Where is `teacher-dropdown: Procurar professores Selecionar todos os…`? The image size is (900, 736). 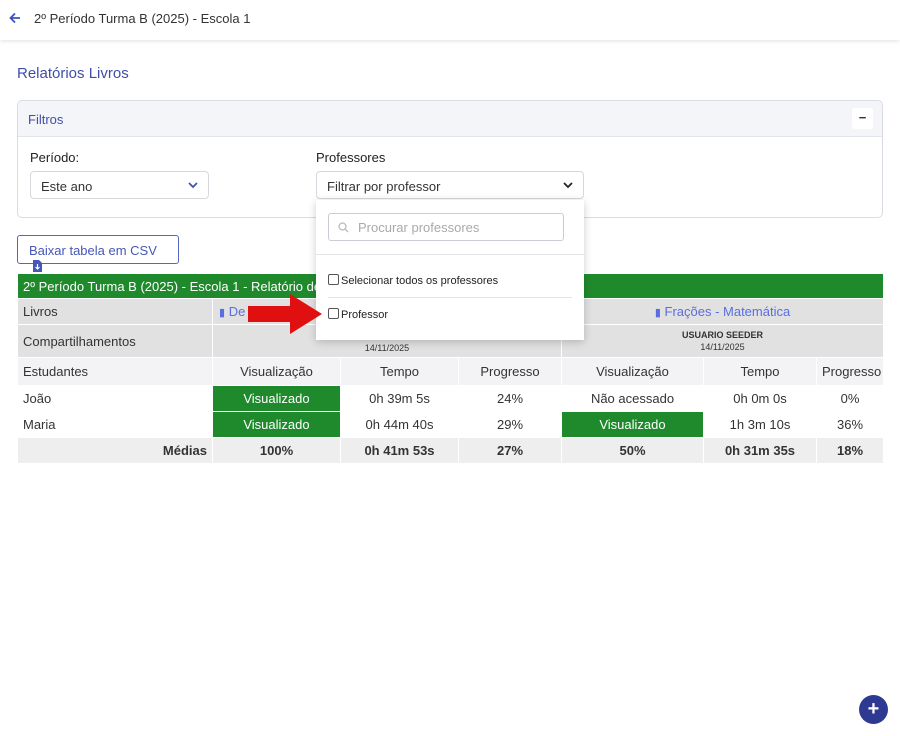 teacher-dropdown: Procurar professores Selecionar todos os… is located at coordinates (450, 270).